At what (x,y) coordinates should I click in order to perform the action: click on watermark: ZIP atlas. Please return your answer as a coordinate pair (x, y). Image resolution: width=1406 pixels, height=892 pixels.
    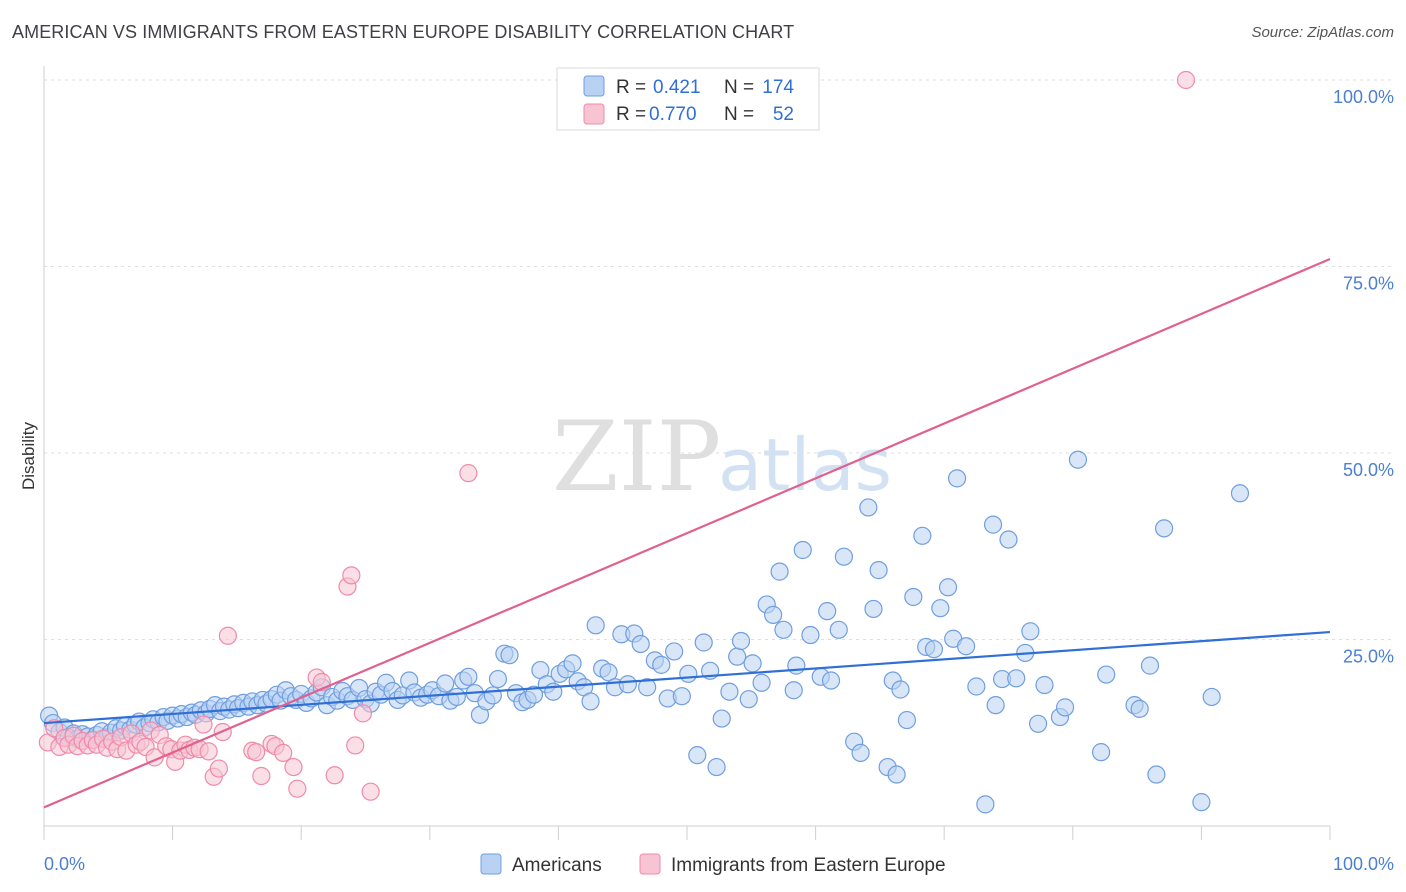
    Looking at the image, I should click on (722, 457).